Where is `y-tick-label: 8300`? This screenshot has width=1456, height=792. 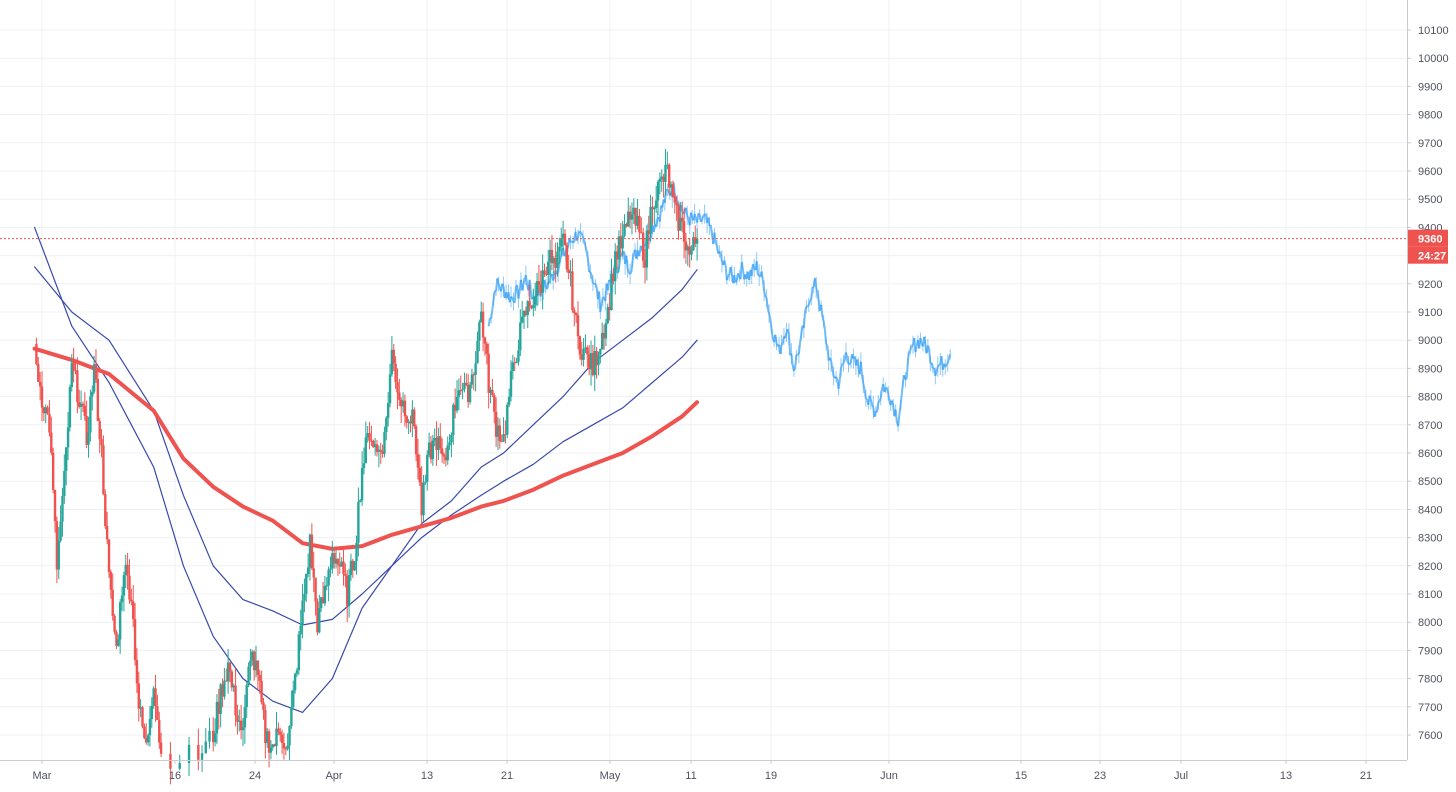
y-tick-label: 8300 is located at coordinates (1430, 539).